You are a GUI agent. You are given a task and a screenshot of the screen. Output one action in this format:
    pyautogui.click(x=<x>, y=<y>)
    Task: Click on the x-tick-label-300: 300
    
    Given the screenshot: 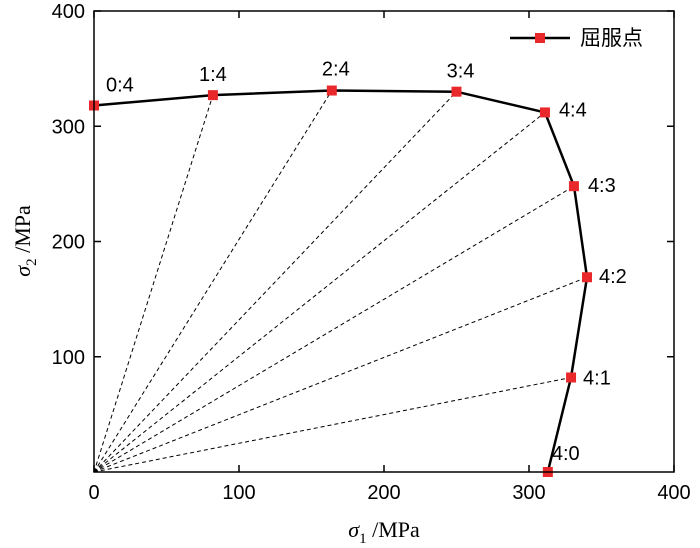 What is the action you would take?
    pyautogui.click(x=528, y=493)
    